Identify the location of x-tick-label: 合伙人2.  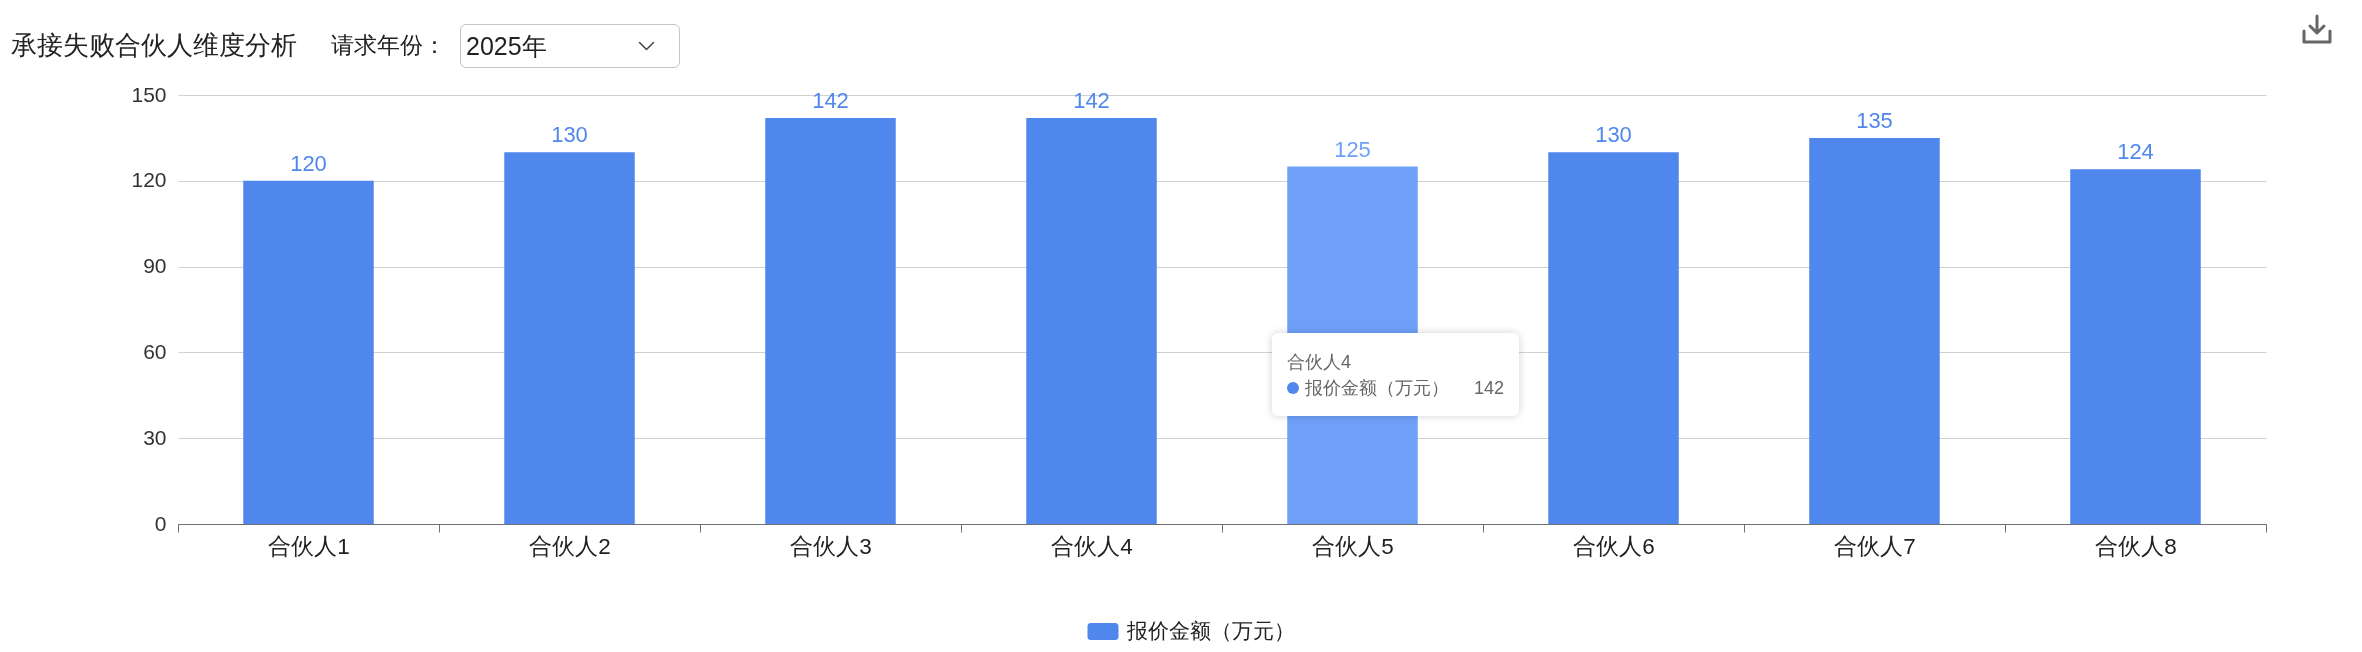
(570, 546).